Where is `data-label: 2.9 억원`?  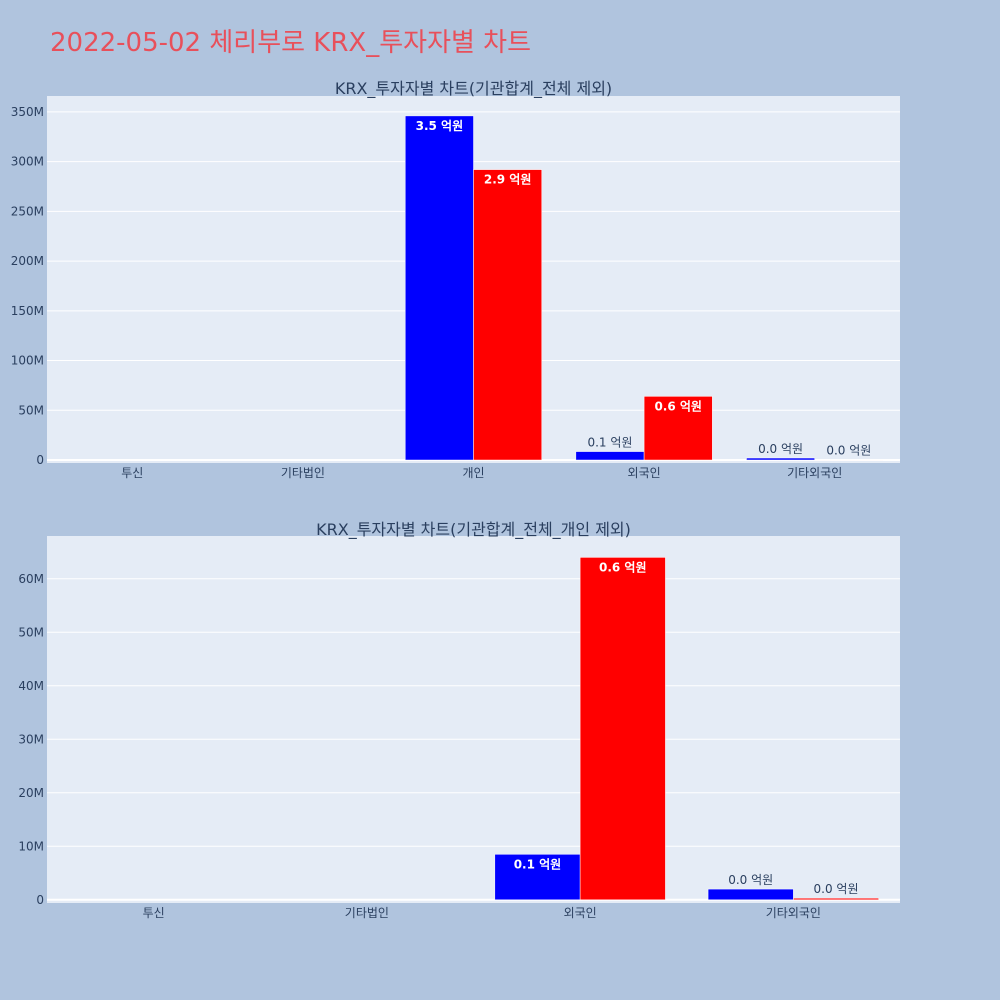 data-label: 2.9 억원 is located at coordinates (508, 180).